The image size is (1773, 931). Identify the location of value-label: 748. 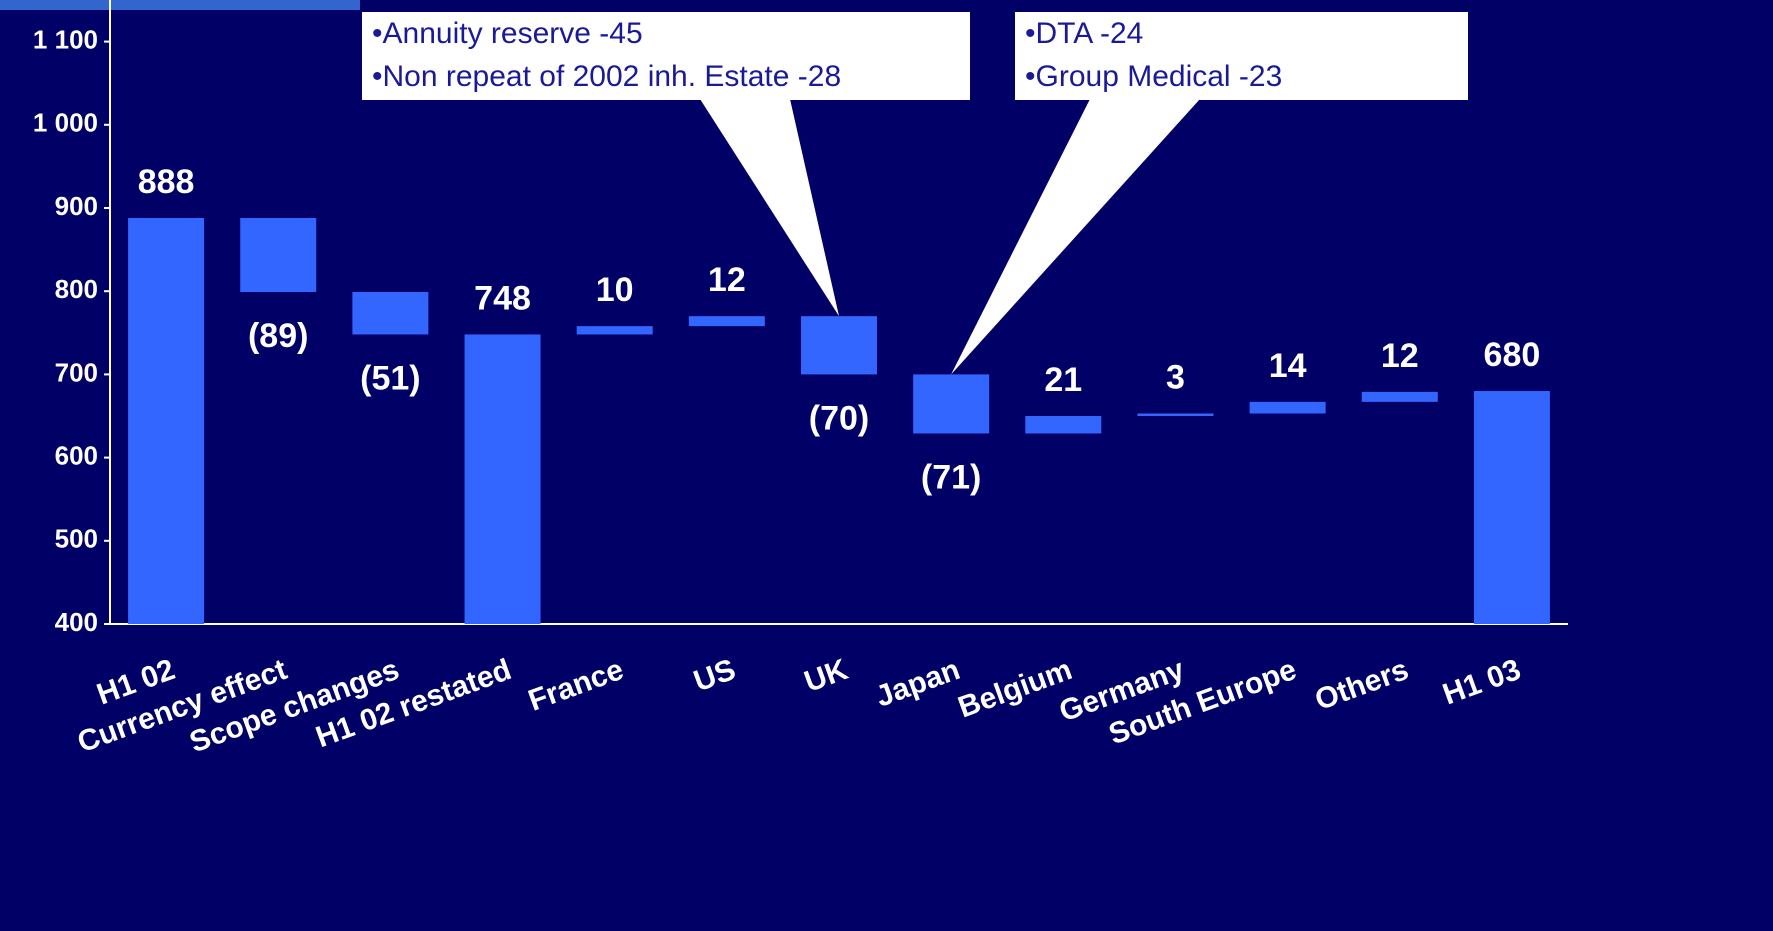
(502, 298).